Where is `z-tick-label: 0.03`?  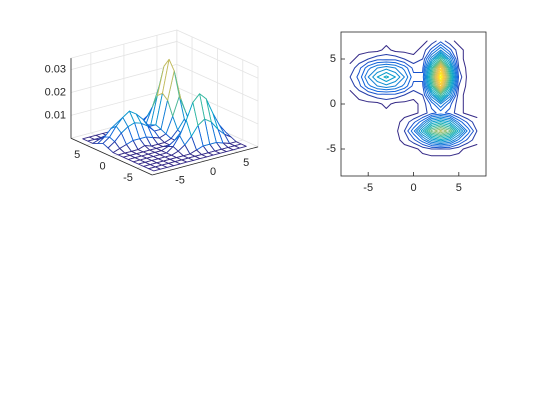 z-tick-label: 0.03 is located at coordinates (55, 70).